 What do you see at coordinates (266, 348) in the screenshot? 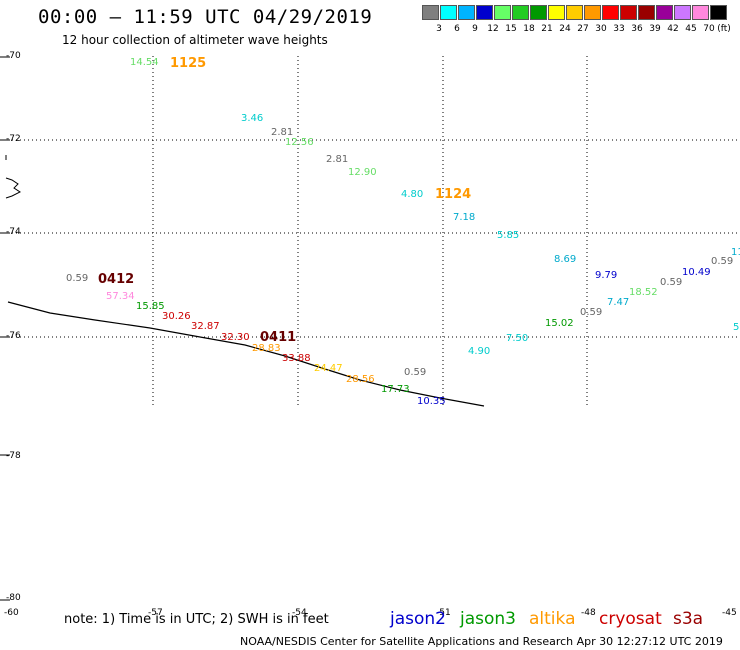
I see `wave-height-label: 28.83` at bounding box center [266, 348].